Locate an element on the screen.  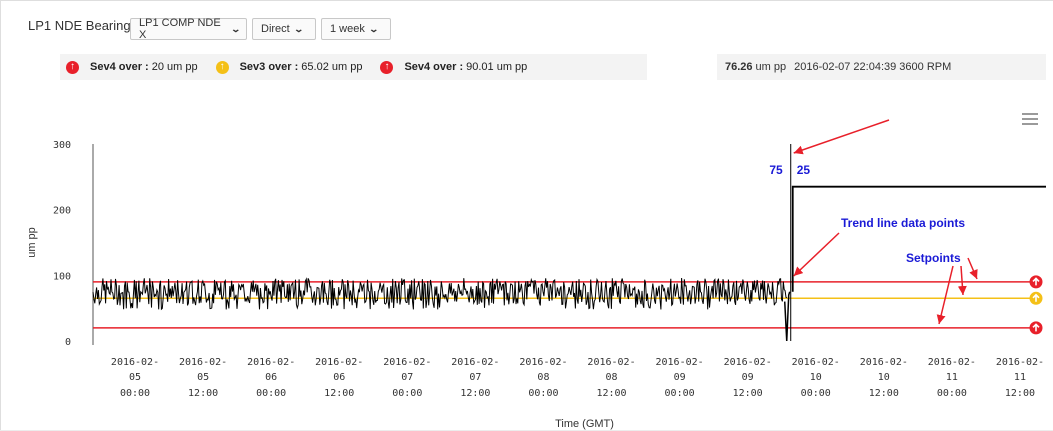
trend-series-line is located at coordinates (440, 294).